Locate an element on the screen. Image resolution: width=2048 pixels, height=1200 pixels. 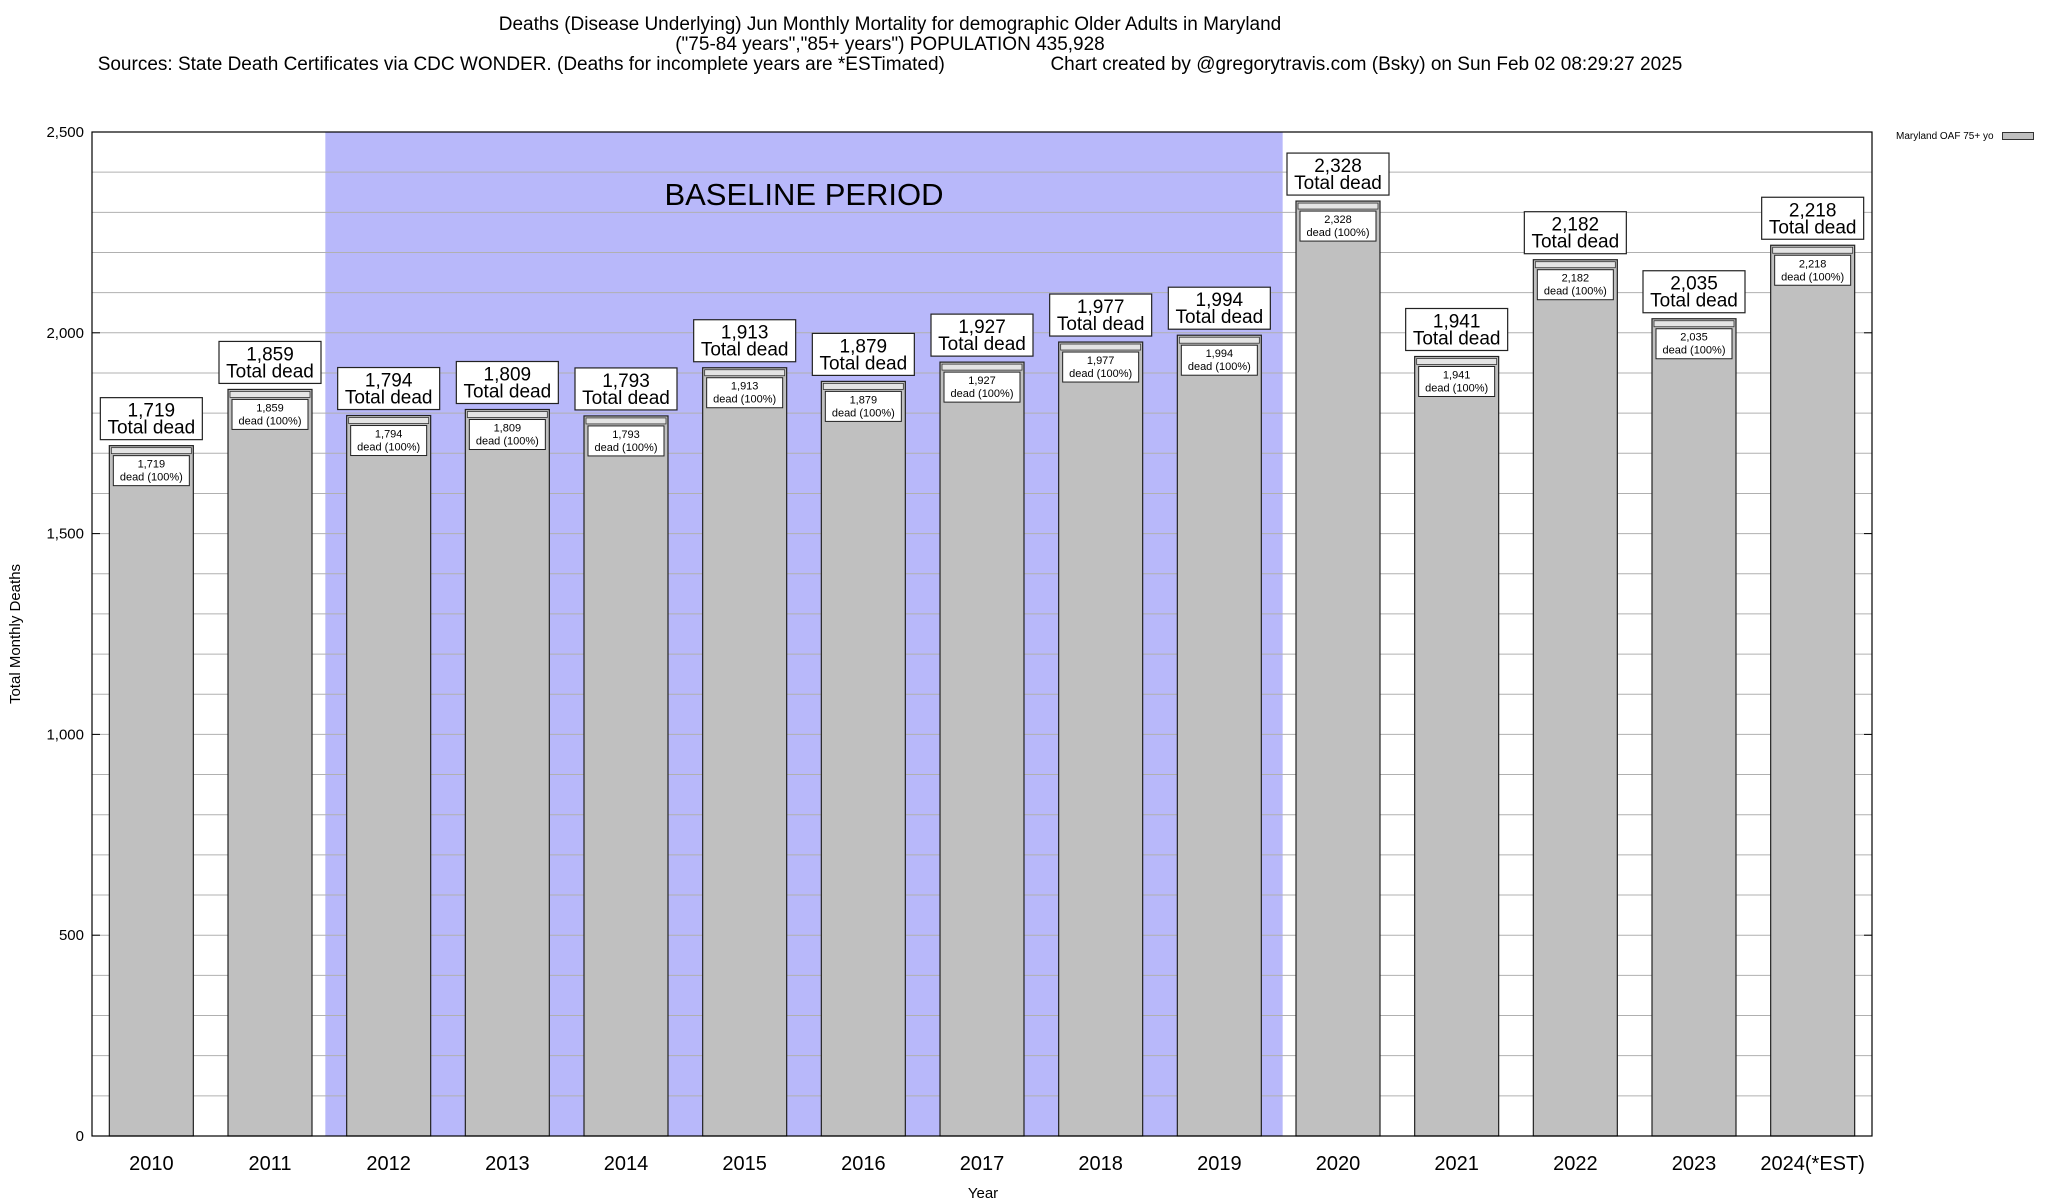
y-axis-label: Total Monthly Deaths is located at coordinates (15, 634).